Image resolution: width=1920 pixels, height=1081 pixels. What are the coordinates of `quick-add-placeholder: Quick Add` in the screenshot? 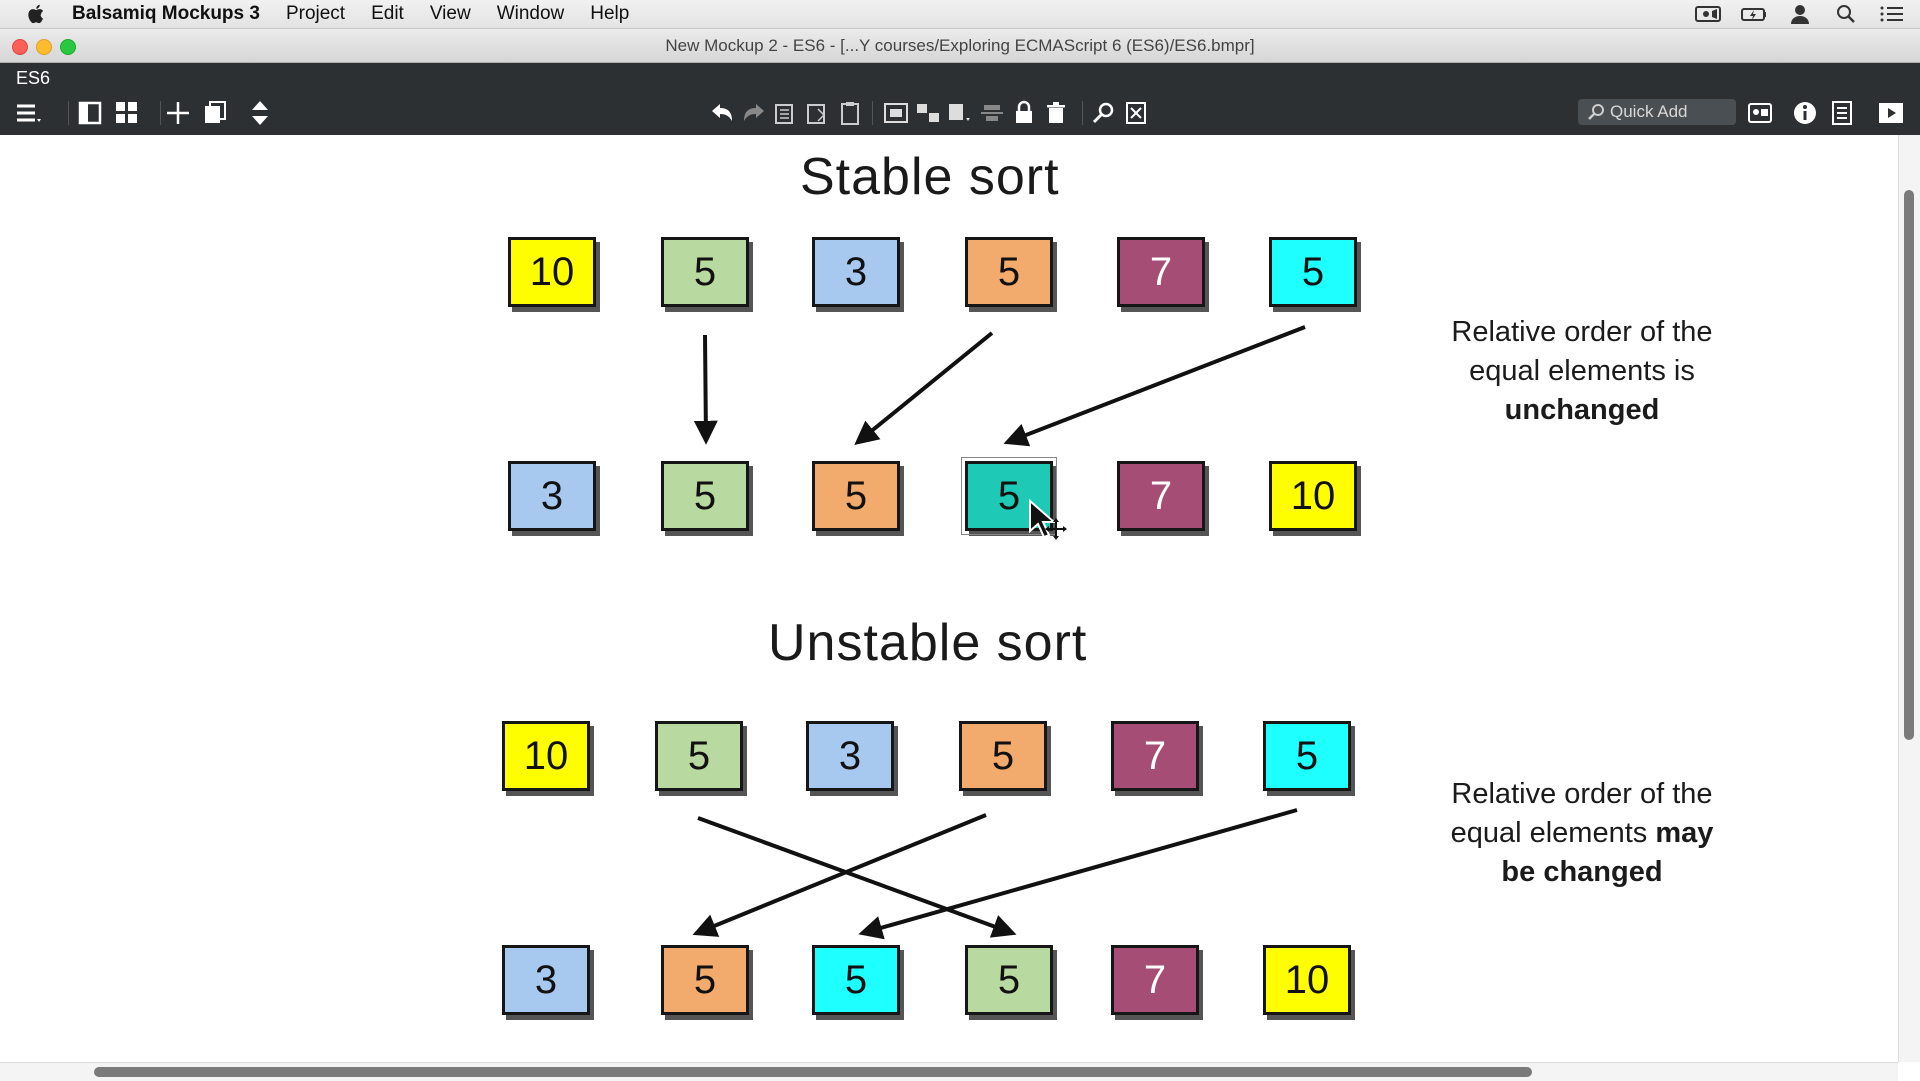 It's located at (1649, 111).